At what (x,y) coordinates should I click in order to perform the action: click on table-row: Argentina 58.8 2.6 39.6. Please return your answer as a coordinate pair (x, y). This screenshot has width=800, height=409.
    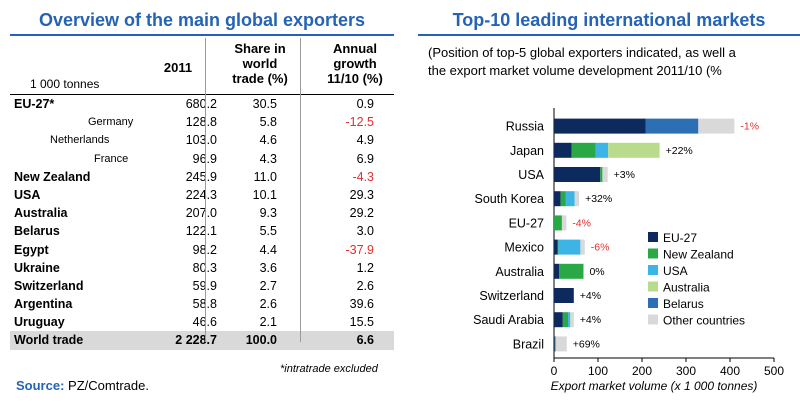
    Looking at the image, I should click on (202, 304).